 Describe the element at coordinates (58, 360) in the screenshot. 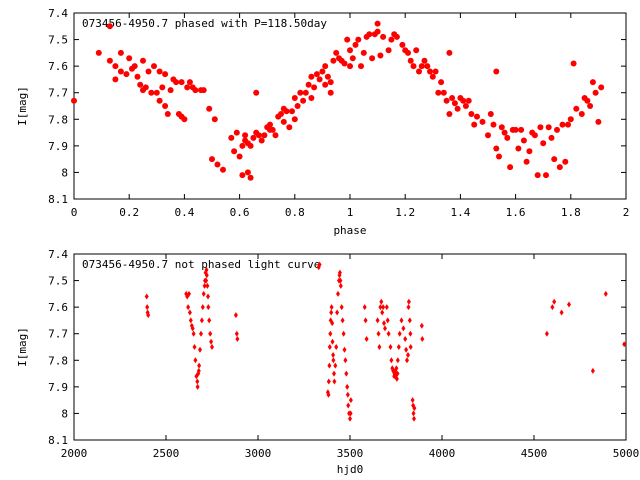

I see `y-tick-label: 7.8` at that location.